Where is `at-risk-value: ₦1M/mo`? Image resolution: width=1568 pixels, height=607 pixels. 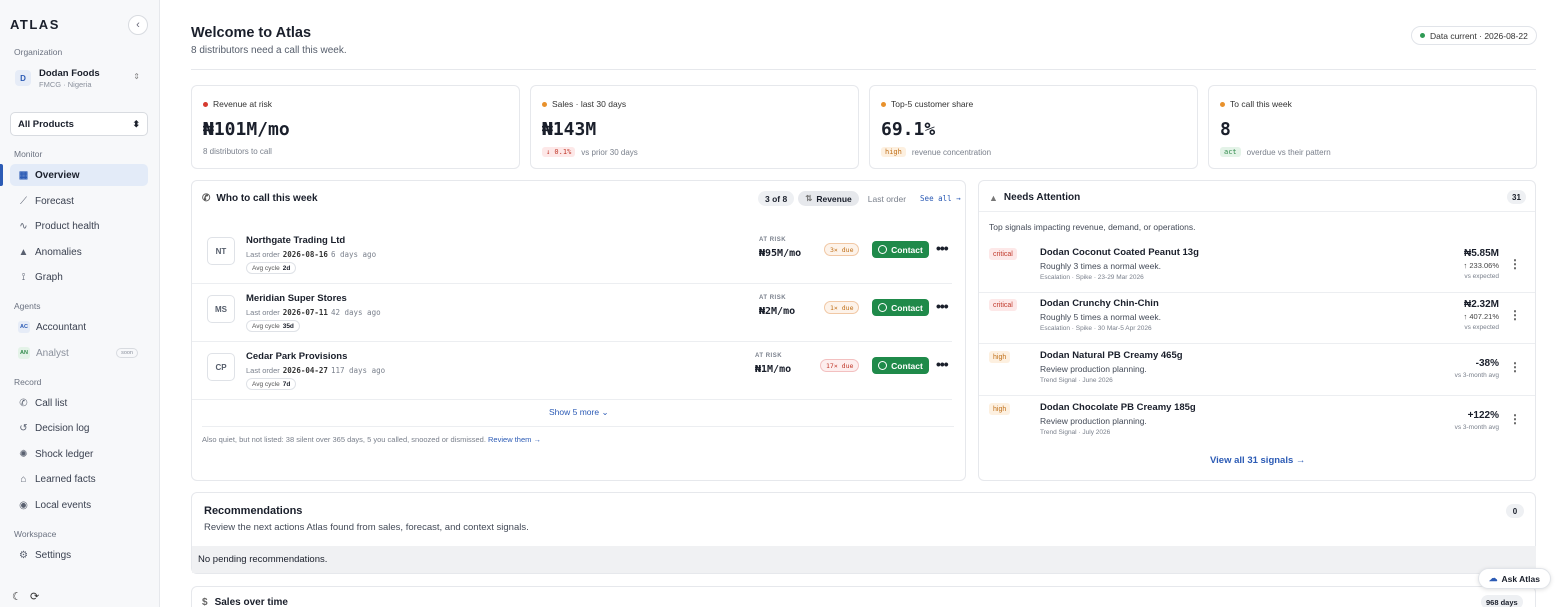 at-risk-value: ₦1M/mo is located at coordinates (773, 369).